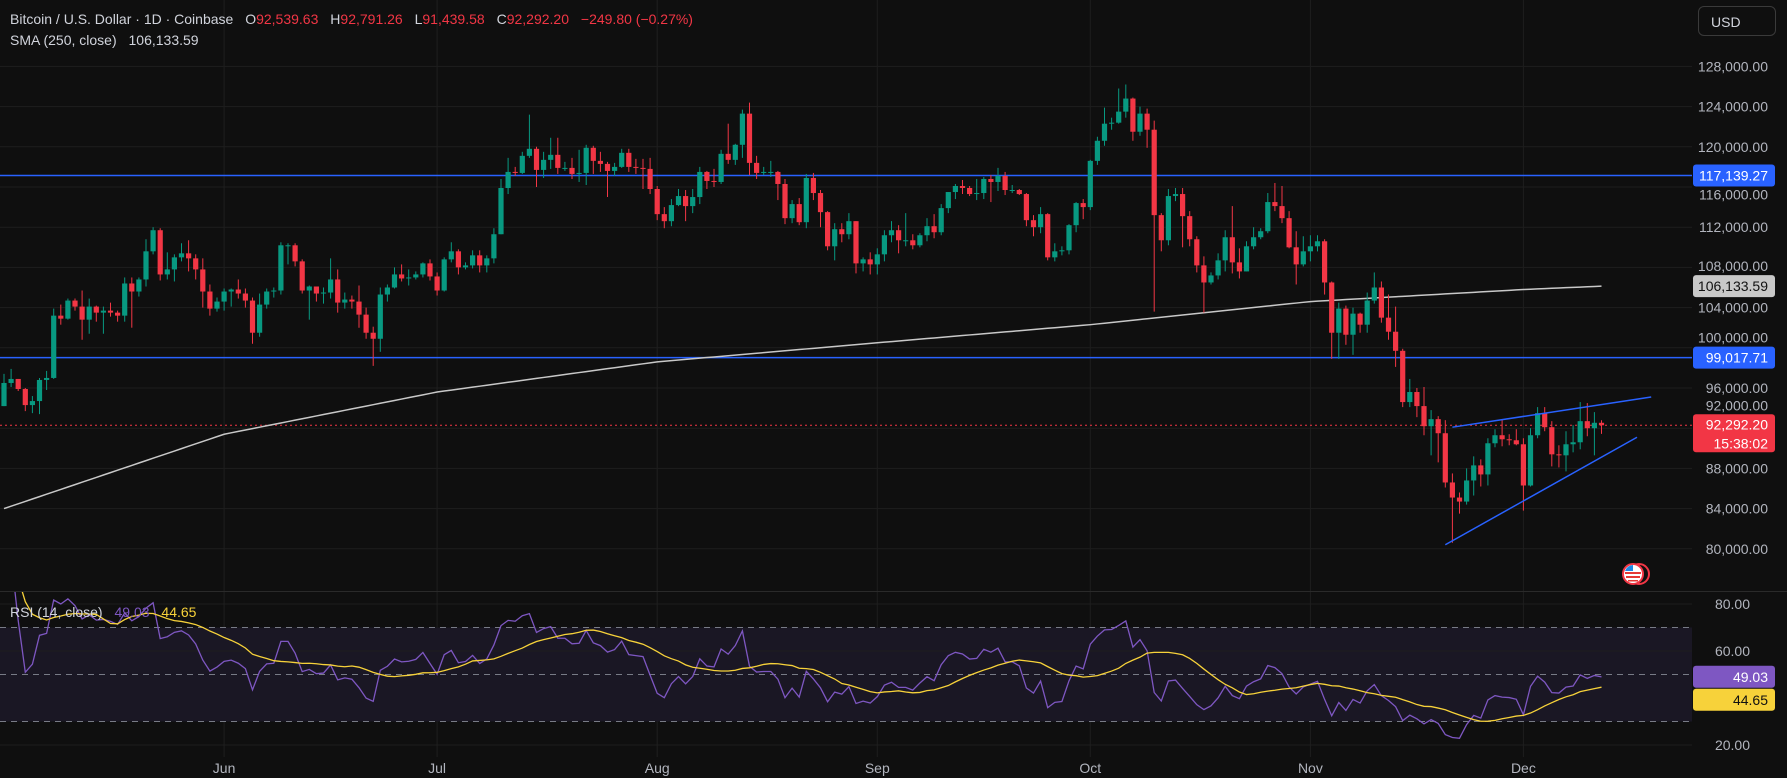 This screenshot has height=778, width=1787. What do you see at coordinates (104, 40) in the screenshot?
I see `sma-legend: SMA (250, close) 106,133.59` at bounding box center [104, 40].